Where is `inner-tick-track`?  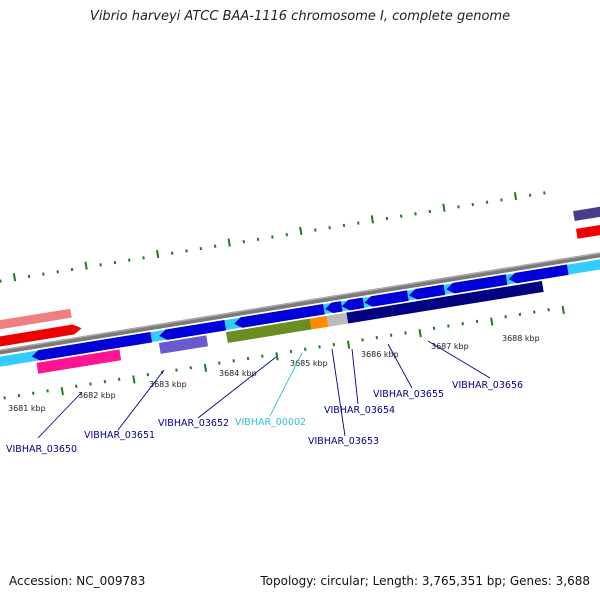 inner-tick-track is located at coordinates (284, 352).